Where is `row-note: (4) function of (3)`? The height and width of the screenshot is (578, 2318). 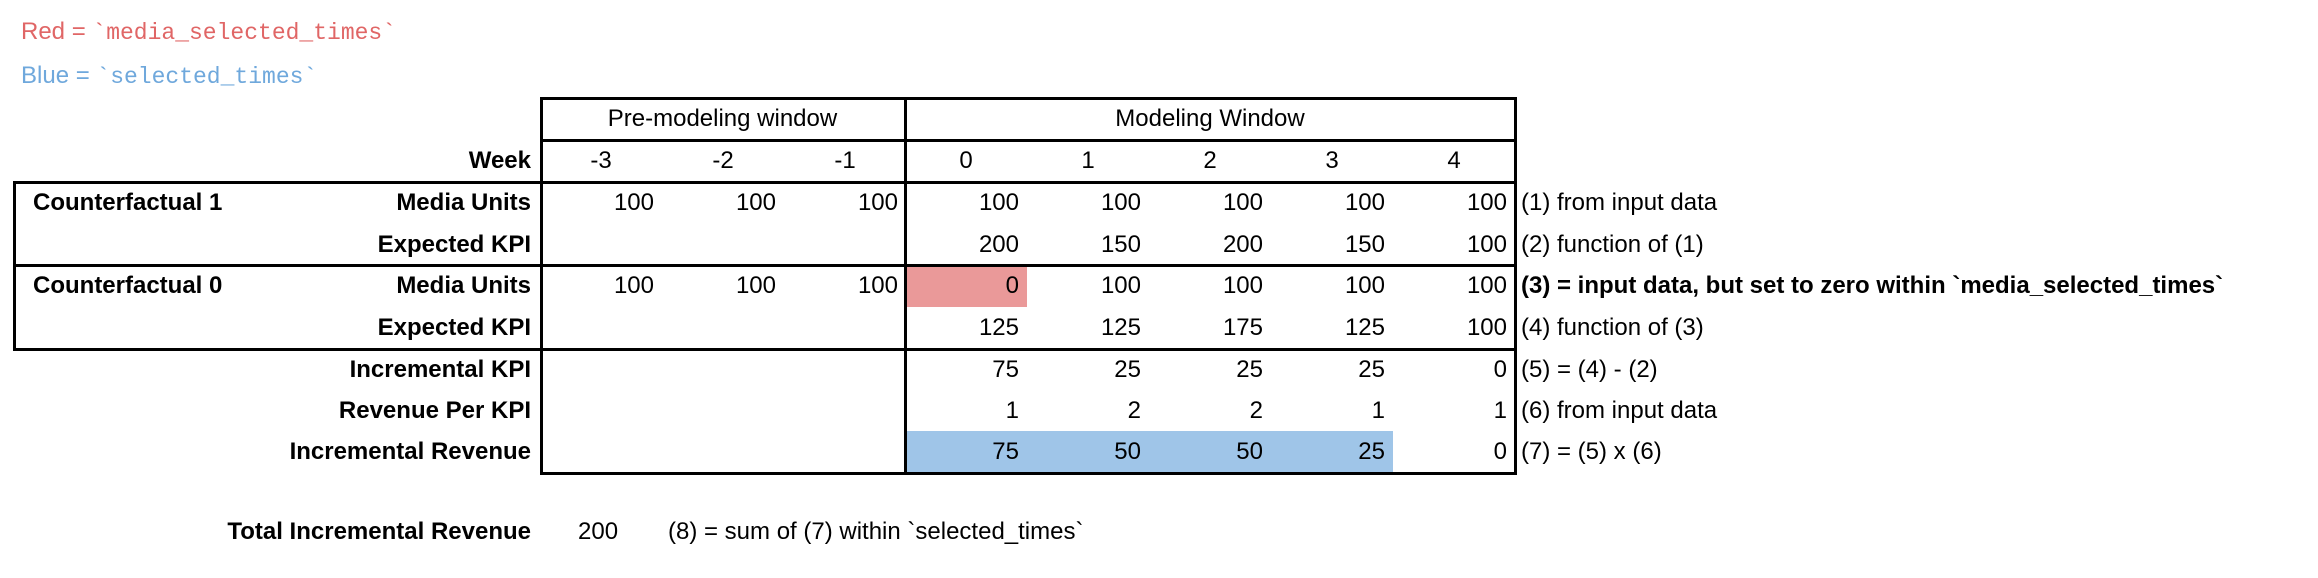
row-note: (4) function of (3) is located at coordinates (1612, 327).